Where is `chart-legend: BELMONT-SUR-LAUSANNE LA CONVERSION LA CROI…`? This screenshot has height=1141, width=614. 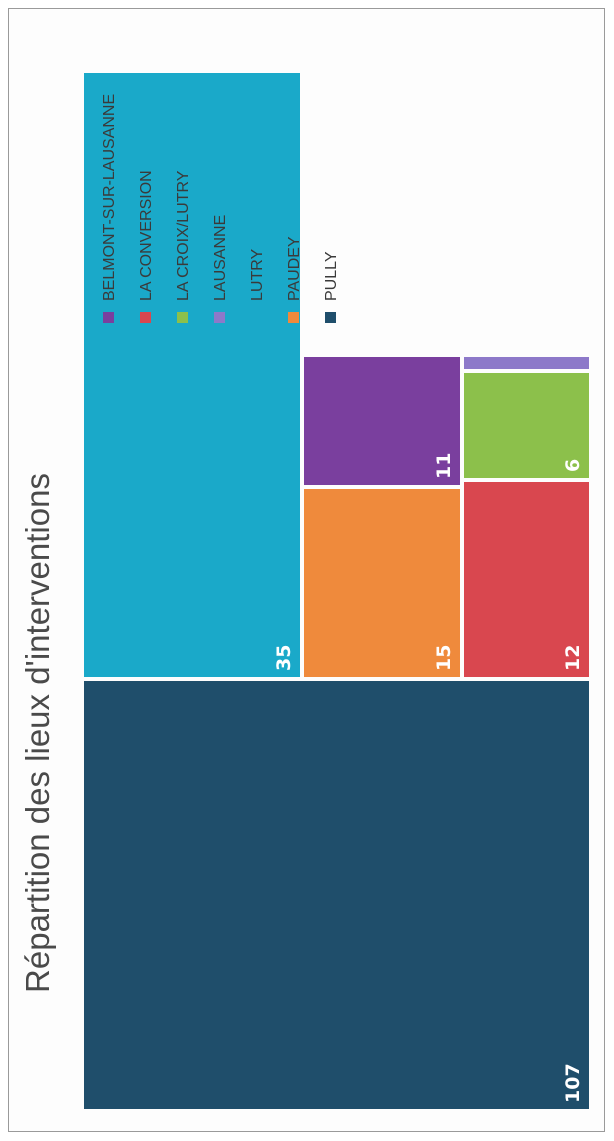 chart-legend: BELMONT-SUR-LAUSANNE LA CONVERSION LA CROI… is located at coordinates (220, 208).